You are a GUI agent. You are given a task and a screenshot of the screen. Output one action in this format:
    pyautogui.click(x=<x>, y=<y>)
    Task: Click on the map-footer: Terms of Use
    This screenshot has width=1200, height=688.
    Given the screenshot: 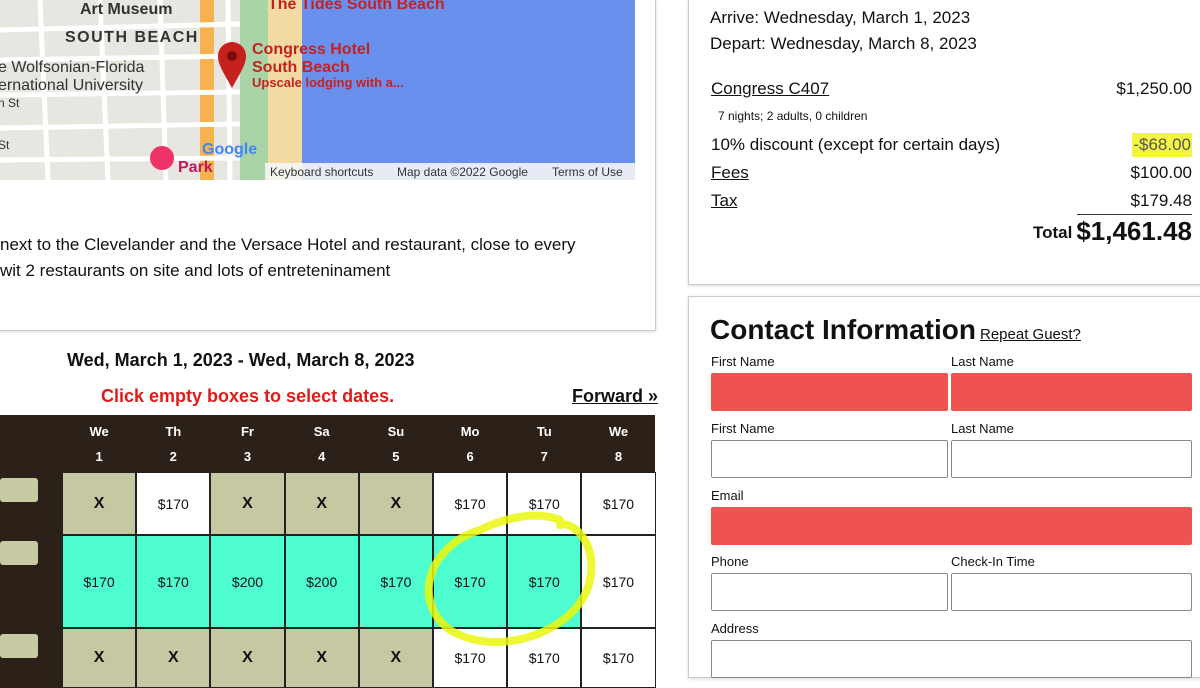 What is the action you would take?
    pyautogui.click(x=587, y=172)
    